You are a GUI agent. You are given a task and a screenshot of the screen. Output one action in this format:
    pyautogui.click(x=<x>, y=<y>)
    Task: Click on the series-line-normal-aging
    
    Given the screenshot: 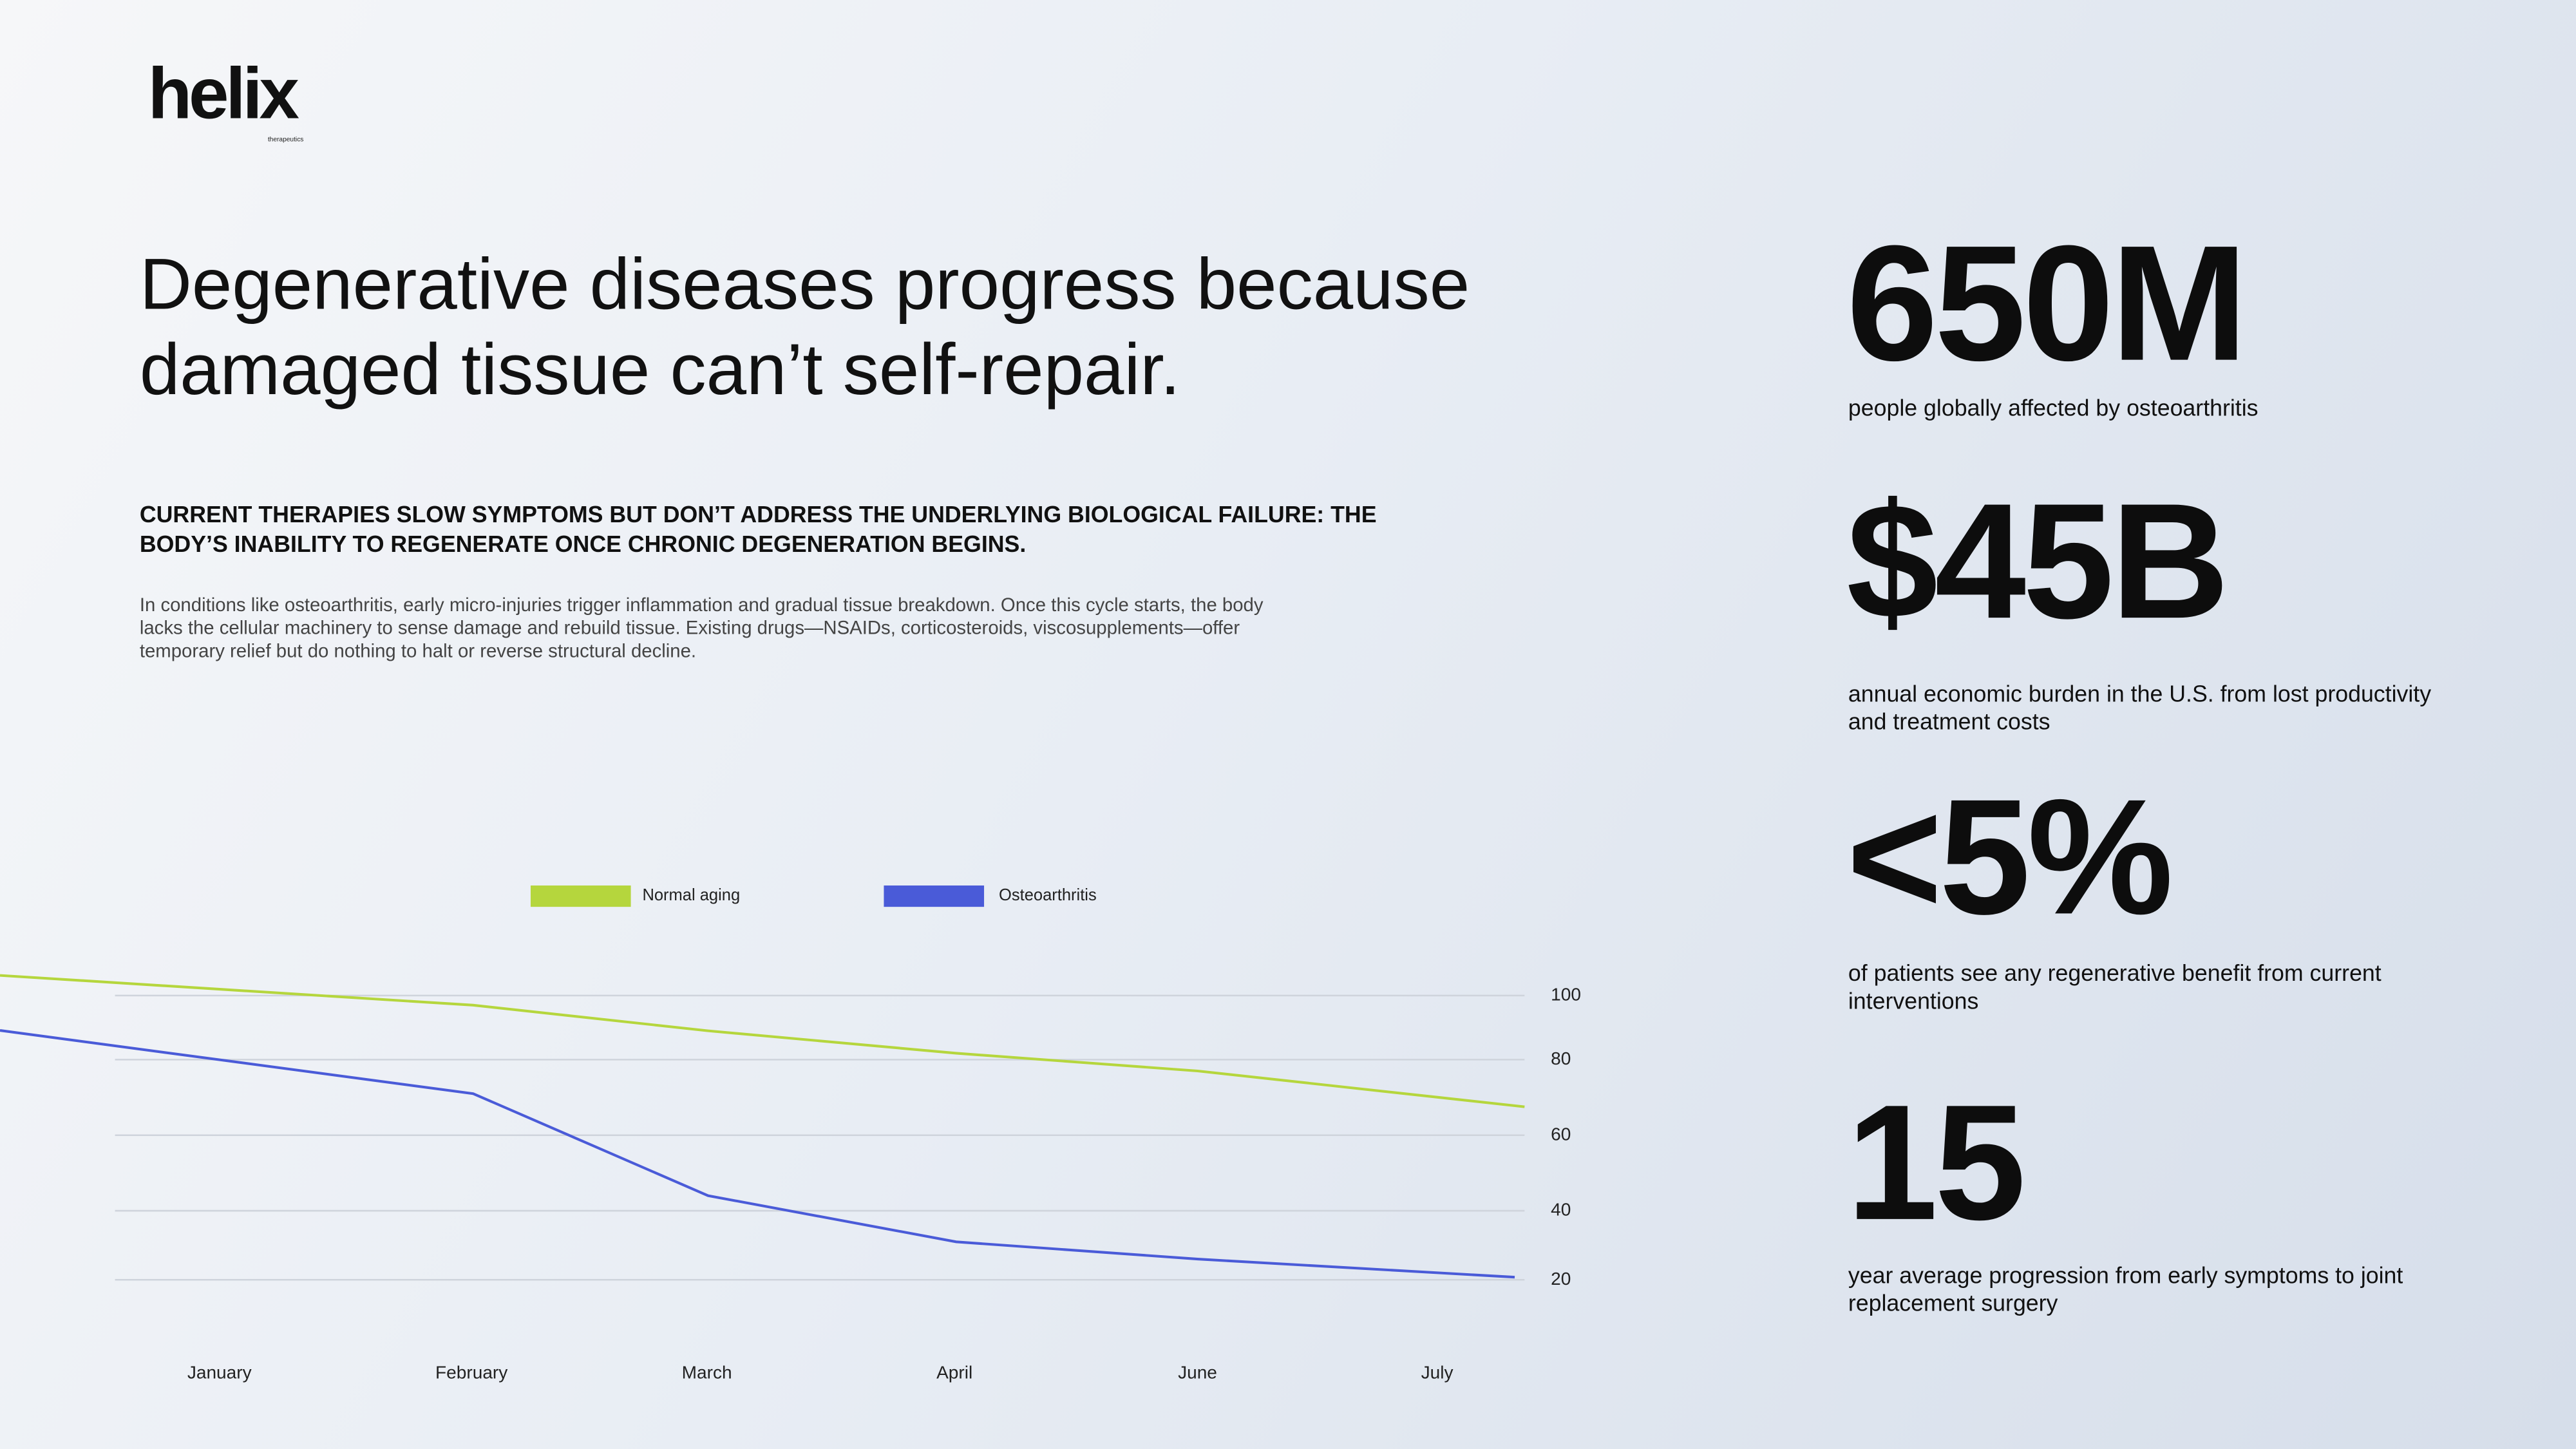 What is the action you would take?
    pyautogui.click(x=762, y=1041)
    